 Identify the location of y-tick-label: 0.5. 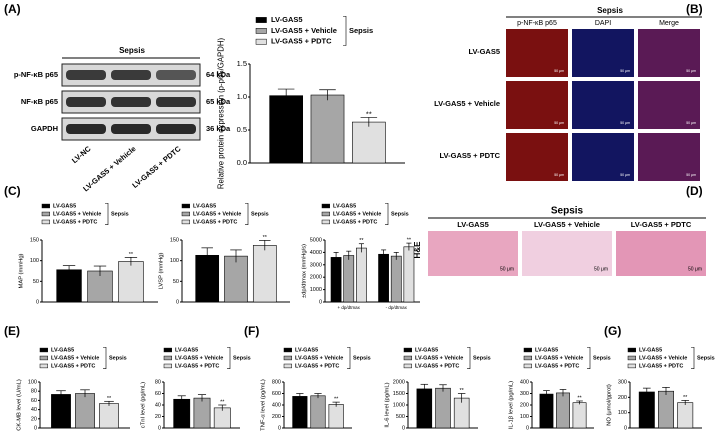
(242, 129).